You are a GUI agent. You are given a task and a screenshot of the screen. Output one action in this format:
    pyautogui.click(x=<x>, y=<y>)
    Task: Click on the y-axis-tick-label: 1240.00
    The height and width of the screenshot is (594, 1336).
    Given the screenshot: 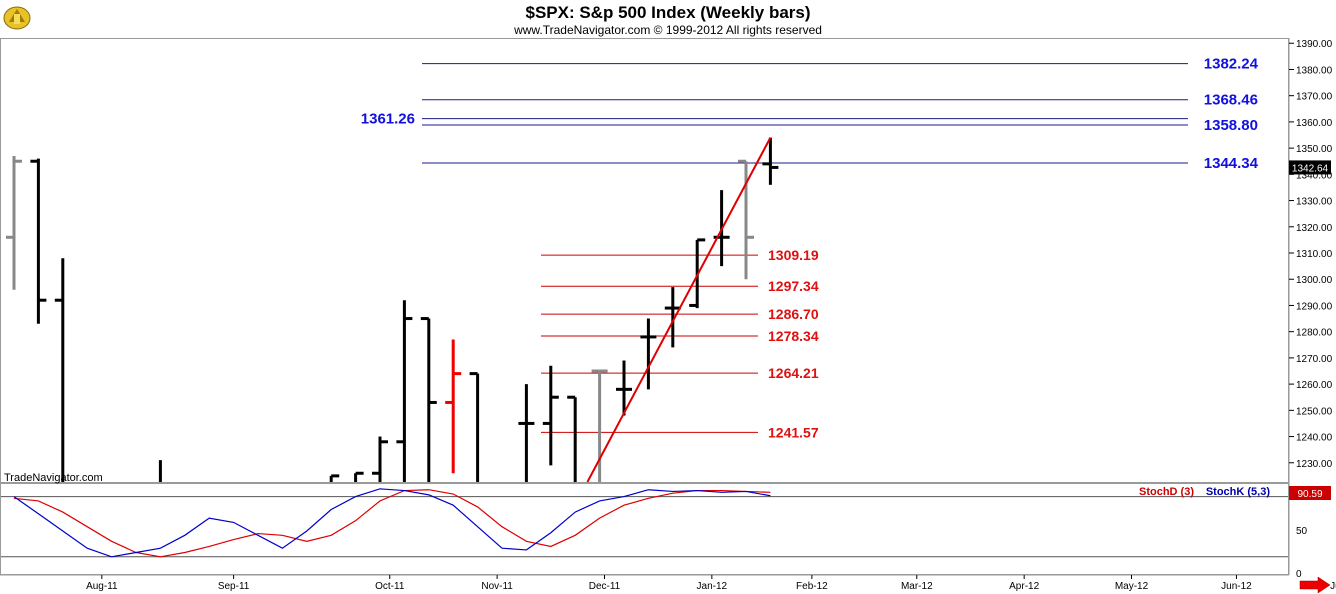 What is the action you would take?
    pyautogui.click(x=1314, y=438)
    